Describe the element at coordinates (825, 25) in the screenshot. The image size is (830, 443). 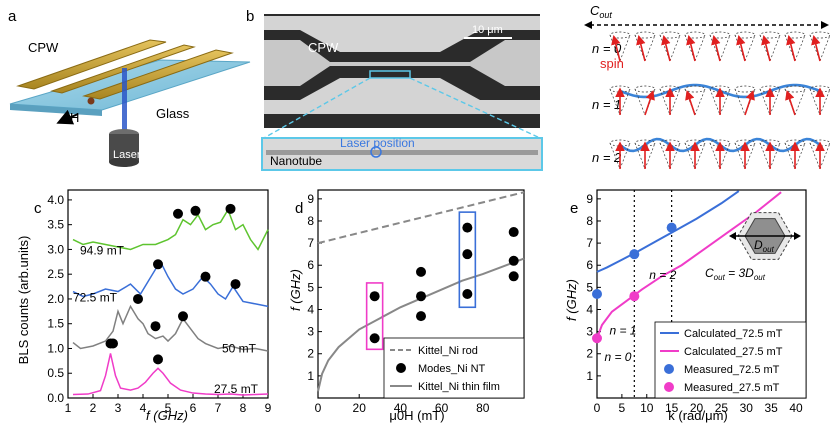
I see `c-out-head-right` at that location.